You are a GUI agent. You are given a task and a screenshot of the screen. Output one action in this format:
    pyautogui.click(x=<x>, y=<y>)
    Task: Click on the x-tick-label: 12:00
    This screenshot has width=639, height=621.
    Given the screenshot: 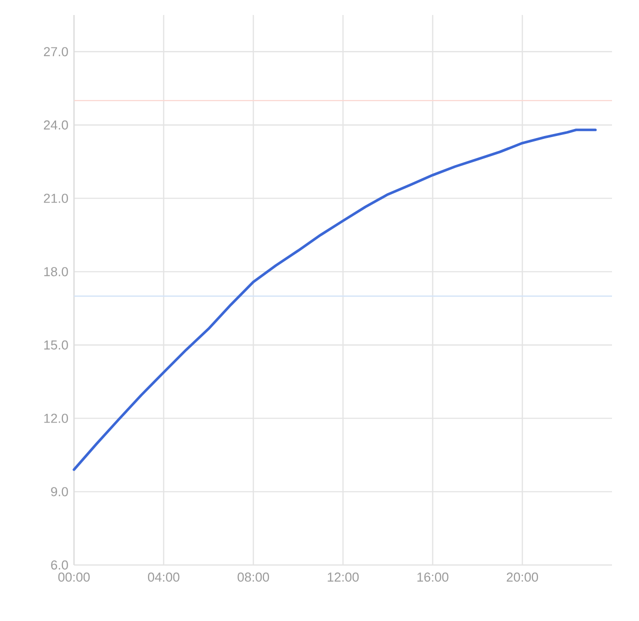 What is the action you would take?
    pyautogui.click(x=343, y=577)
    